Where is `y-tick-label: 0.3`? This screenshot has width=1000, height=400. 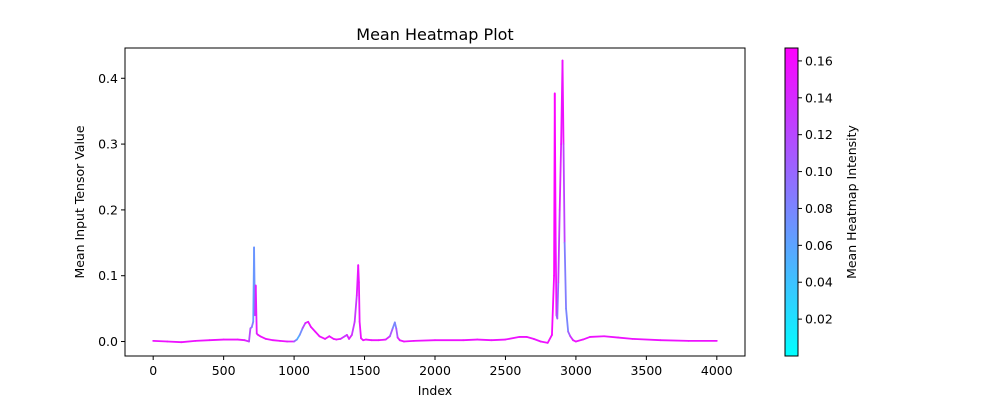
y-tick-label: 0.3 is located at coordinates (108, 144).